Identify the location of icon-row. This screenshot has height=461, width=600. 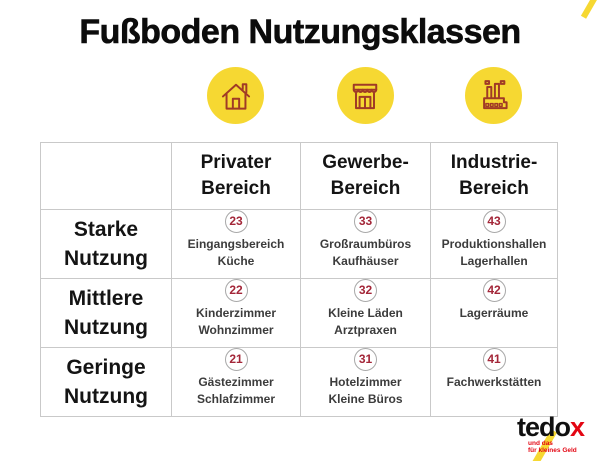
(298, 95).